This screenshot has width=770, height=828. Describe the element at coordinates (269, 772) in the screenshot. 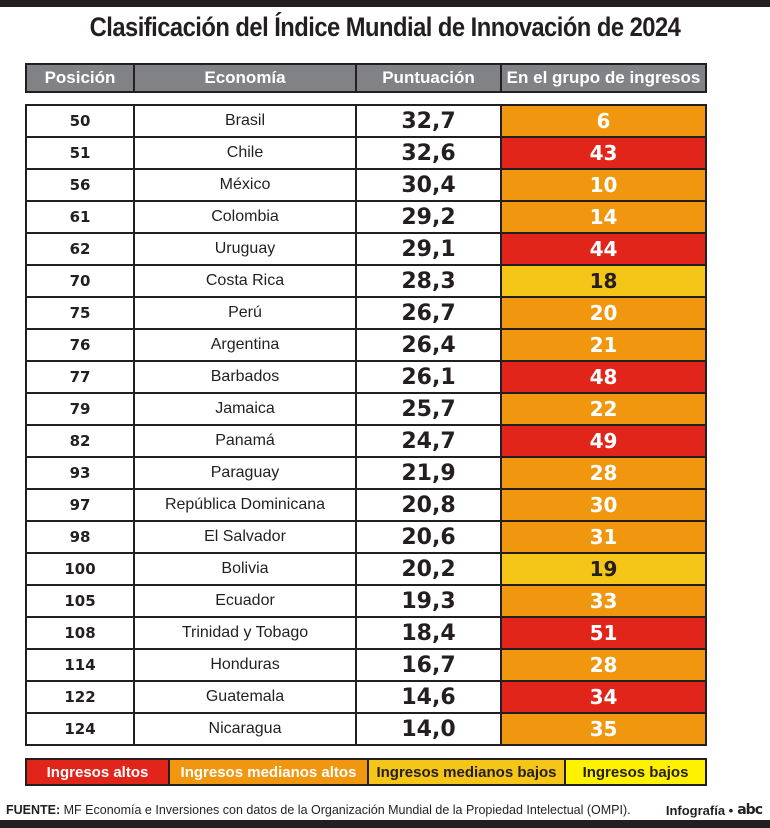

I see `legend-item-ingresos-medianos-altos: Ingresos medianos altos` at that location.